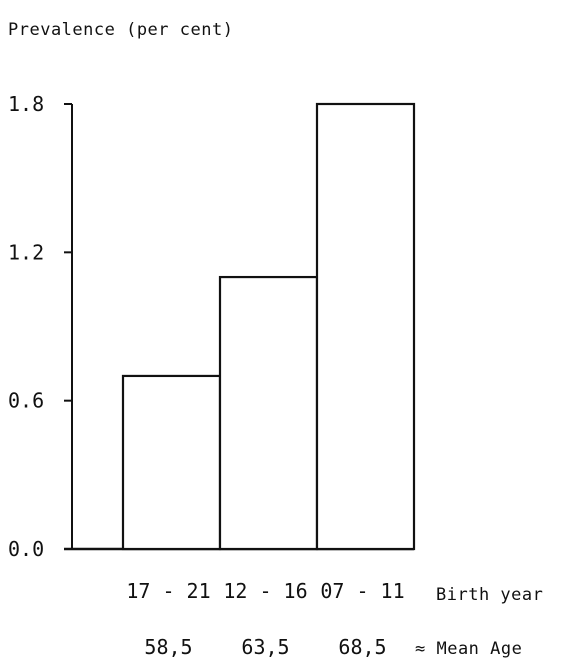 The width and height of the screenshot is (562, 660). Describe the element at coordinates (265, 647) in the screenshot. I see `mean-age-label: 63,5` at that location.